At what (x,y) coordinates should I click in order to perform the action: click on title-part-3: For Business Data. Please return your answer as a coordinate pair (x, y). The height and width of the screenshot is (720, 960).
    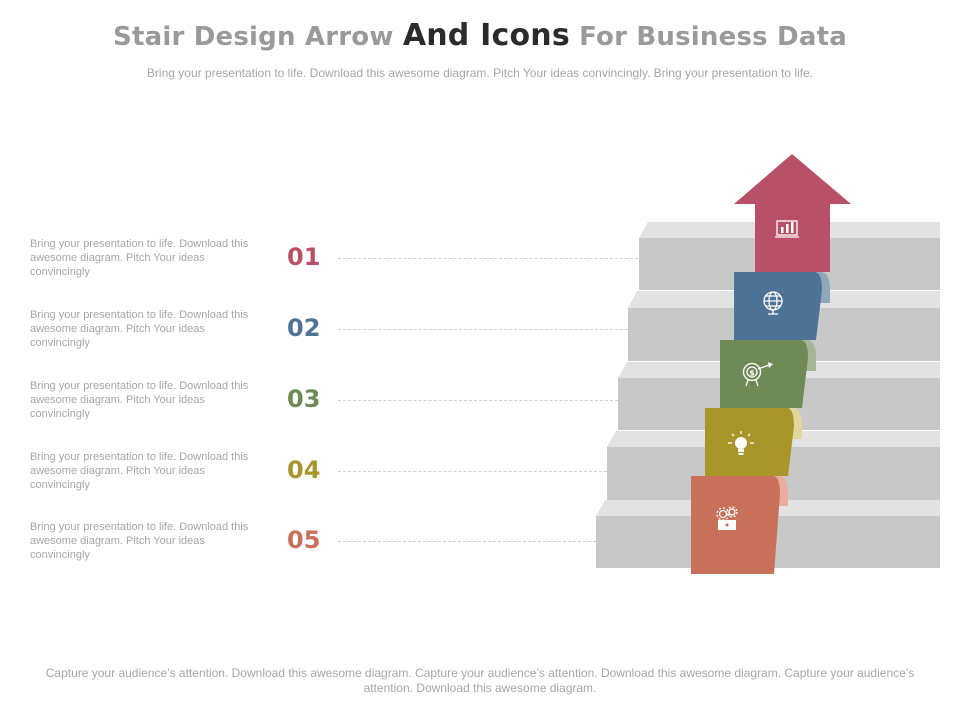
    Looking at the image, I should click on (708, 37).